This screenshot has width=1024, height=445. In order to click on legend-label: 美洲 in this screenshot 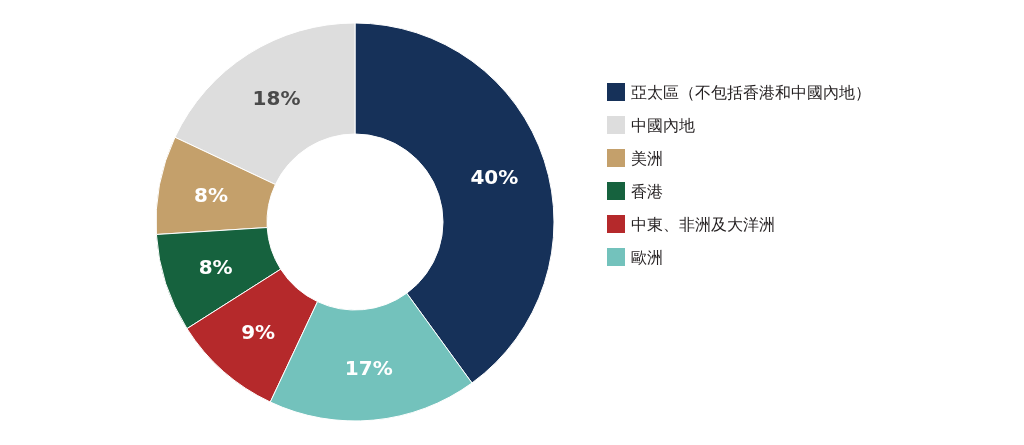, I will do `click(647, 158)`.